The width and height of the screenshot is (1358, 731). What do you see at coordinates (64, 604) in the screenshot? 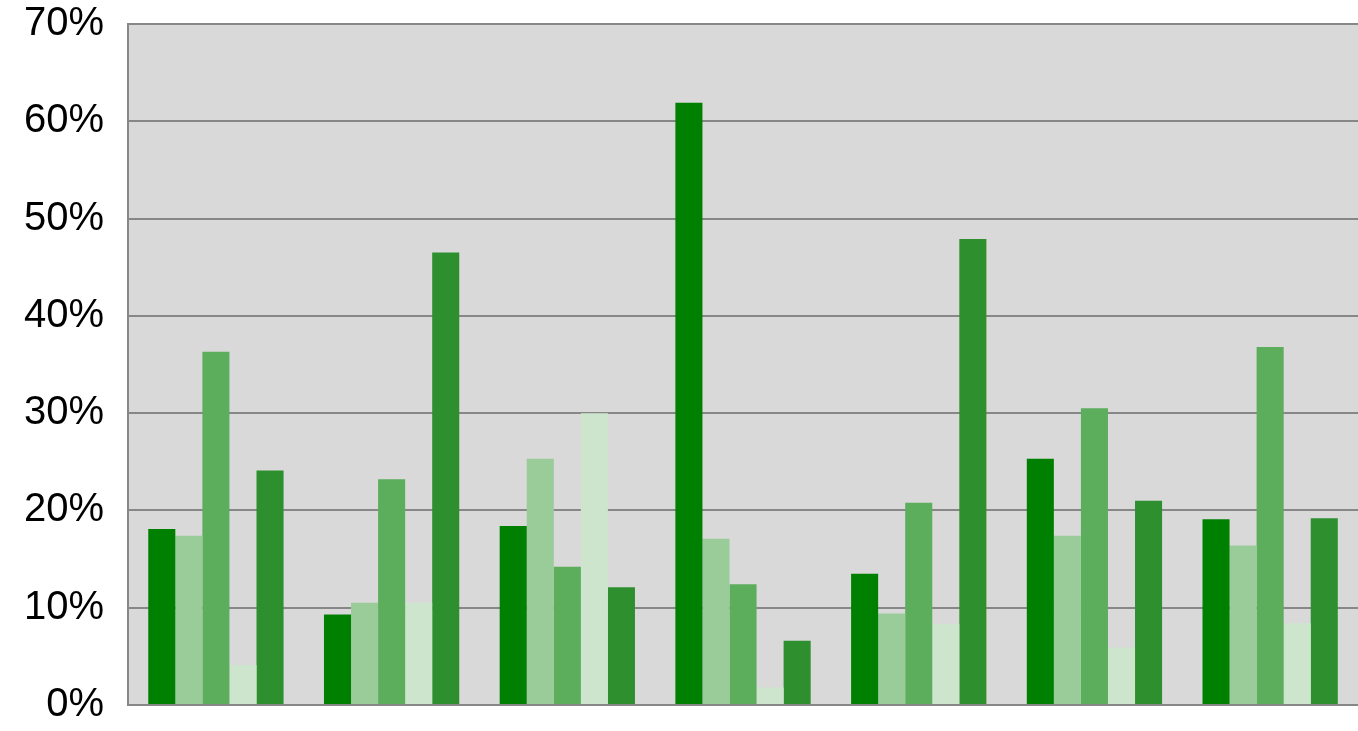
I see `y-tick-label: 10%` at bounding box center [64, 604].